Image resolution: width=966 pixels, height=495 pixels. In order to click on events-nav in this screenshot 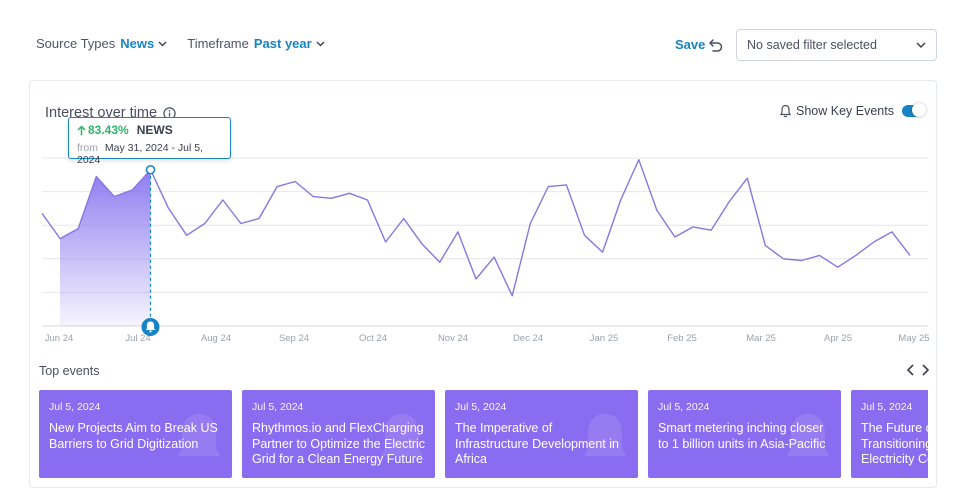, I will do `click(918, 370)`.